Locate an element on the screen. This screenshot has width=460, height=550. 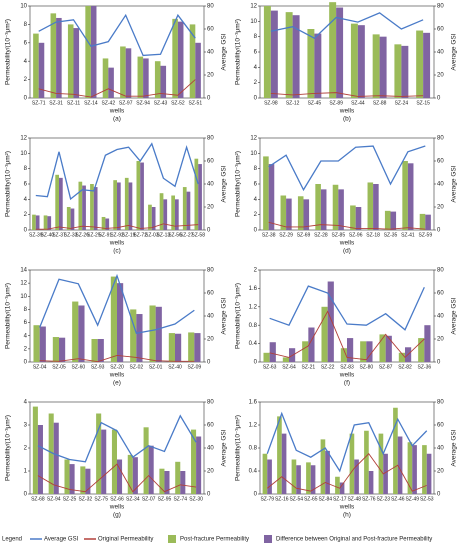
x-tick-label: SZ-34 is located at coordinates (133, 499).